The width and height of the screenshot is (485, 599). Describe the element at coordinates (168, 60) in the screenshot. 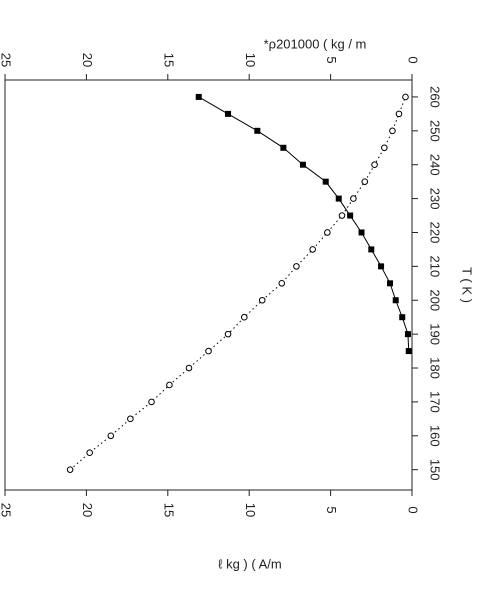

I see `y2-tick-label: 15` at that location.